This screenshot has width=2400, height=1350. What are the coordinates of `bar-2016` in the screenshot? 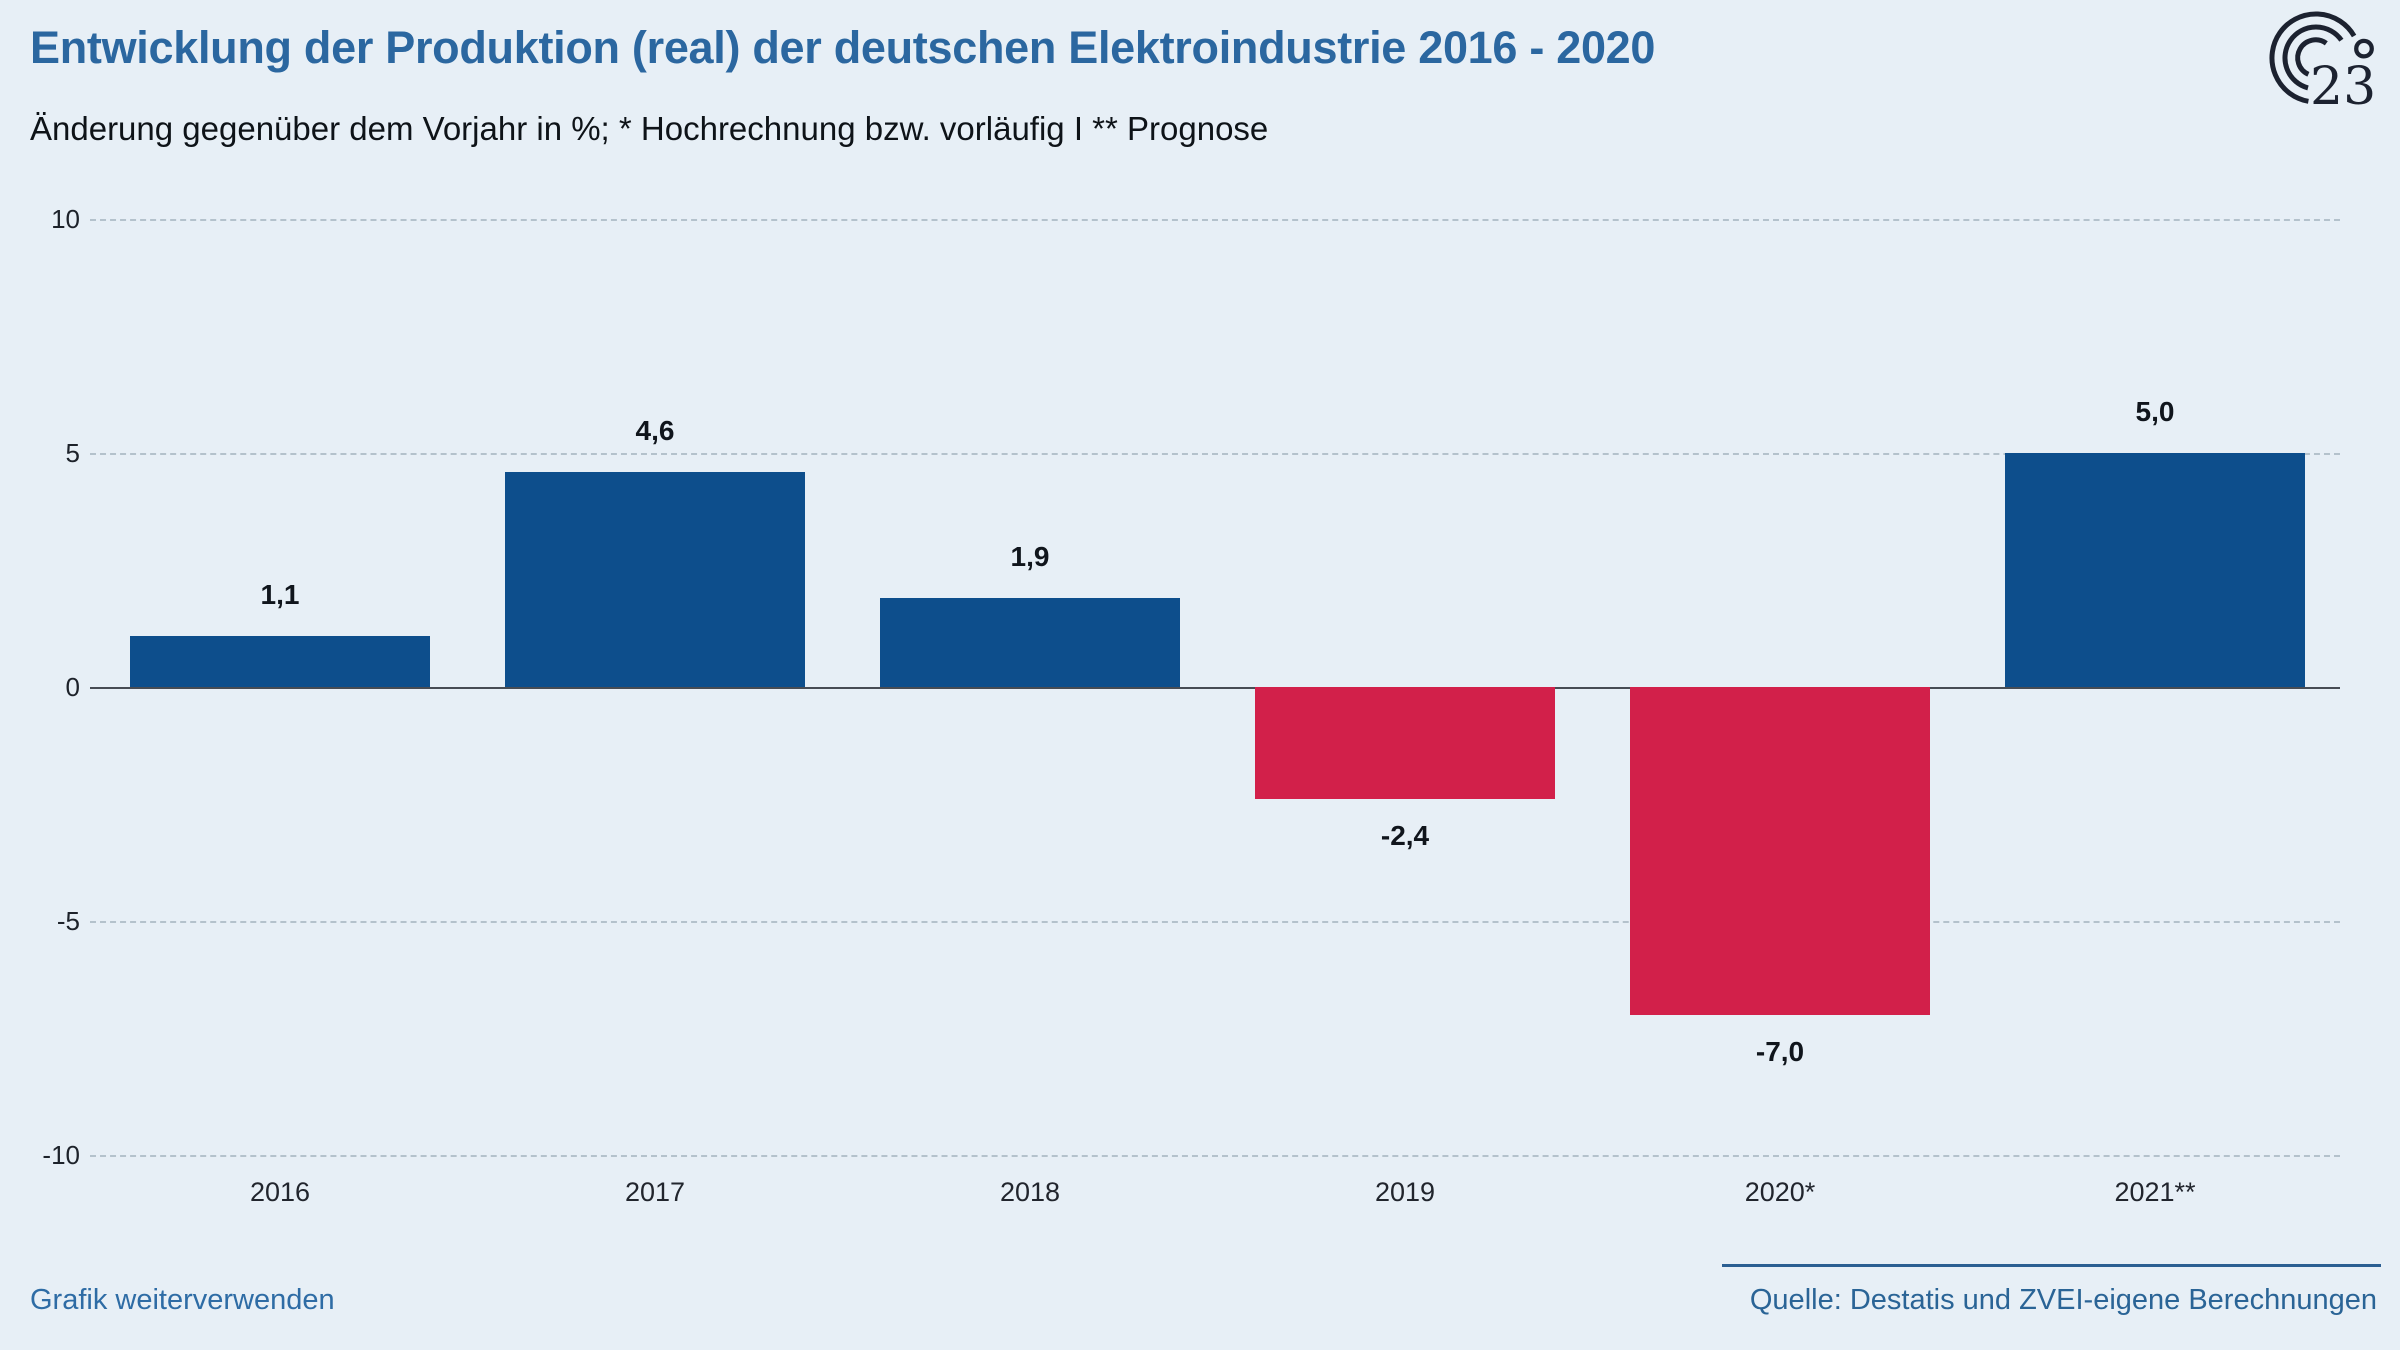 It's located at (280, 661).